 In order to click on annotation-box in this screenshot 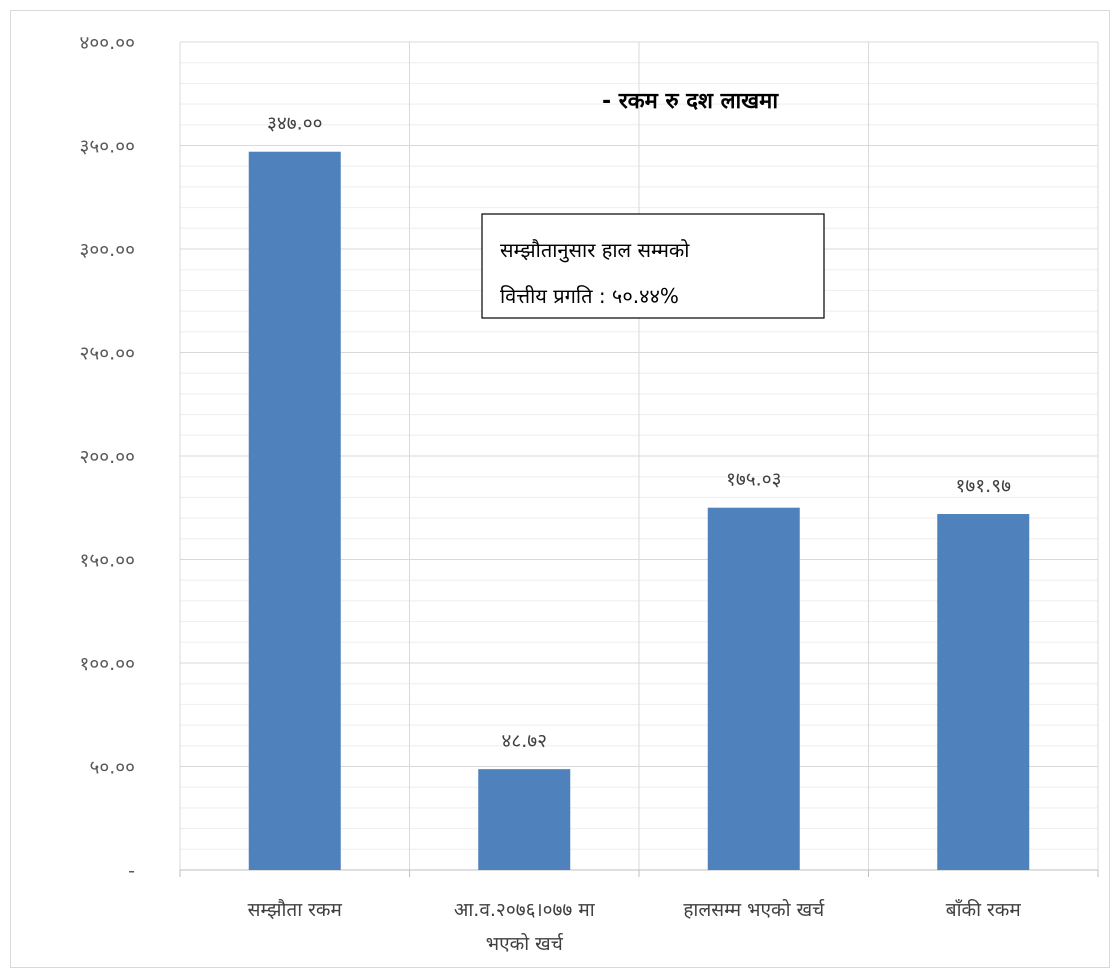, I will do `click(653, 266)`.